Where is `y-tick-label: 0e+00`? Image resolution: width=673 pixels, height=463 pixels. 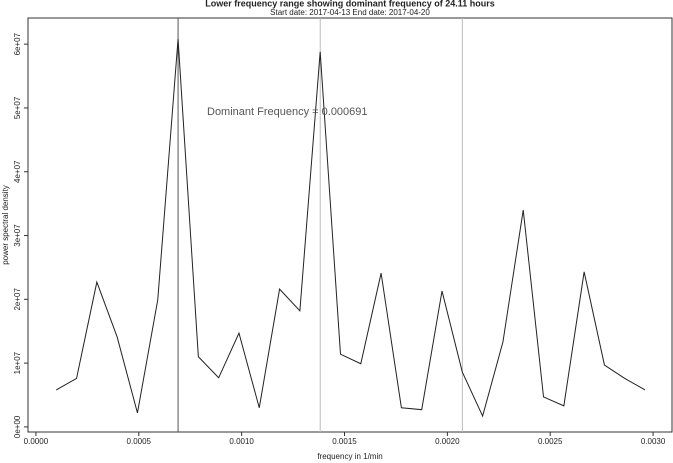 y-tick-label: 0e+00 is located at coordinates (17, 426).